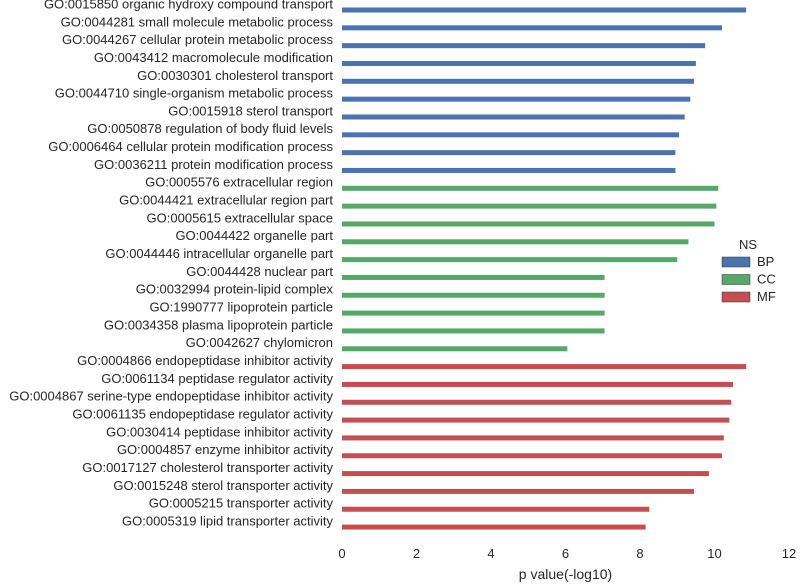 The image size is (802, 587). Describe the element at coordinates (213, 57) in the screenshot. I see `y-tick-label: GO:0043412 macromolecule modification` at that location.